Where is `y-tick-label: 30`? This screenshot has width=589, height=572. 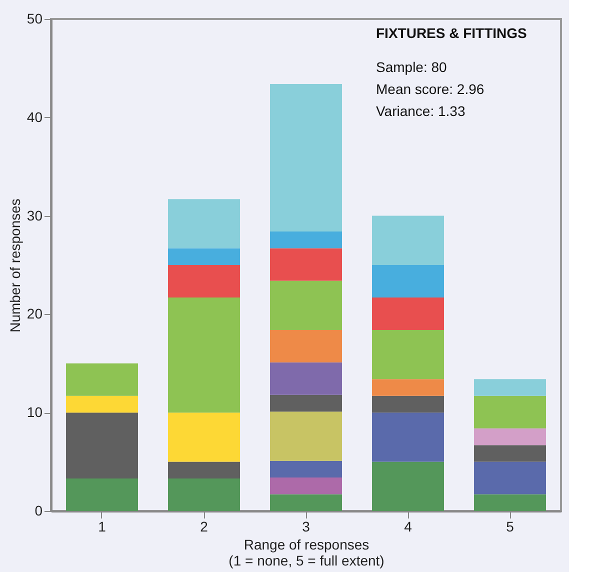
y-tick-label: 30 is located at coordinates (34, 215).